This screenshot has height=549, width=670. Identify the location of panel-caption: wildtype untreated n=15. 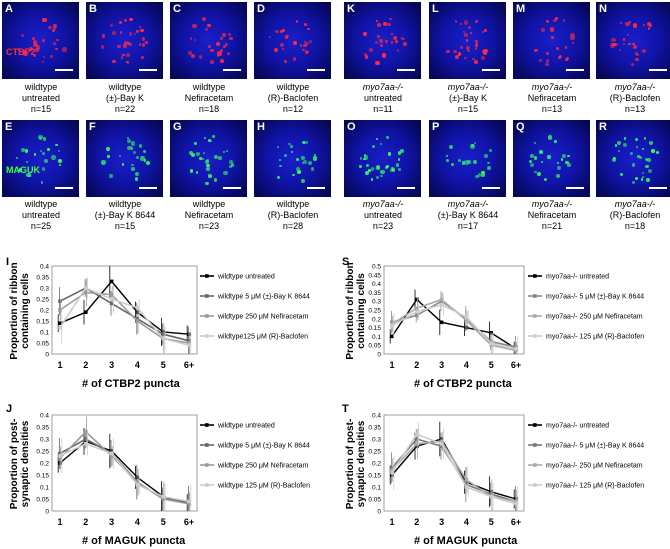
(43, 98).